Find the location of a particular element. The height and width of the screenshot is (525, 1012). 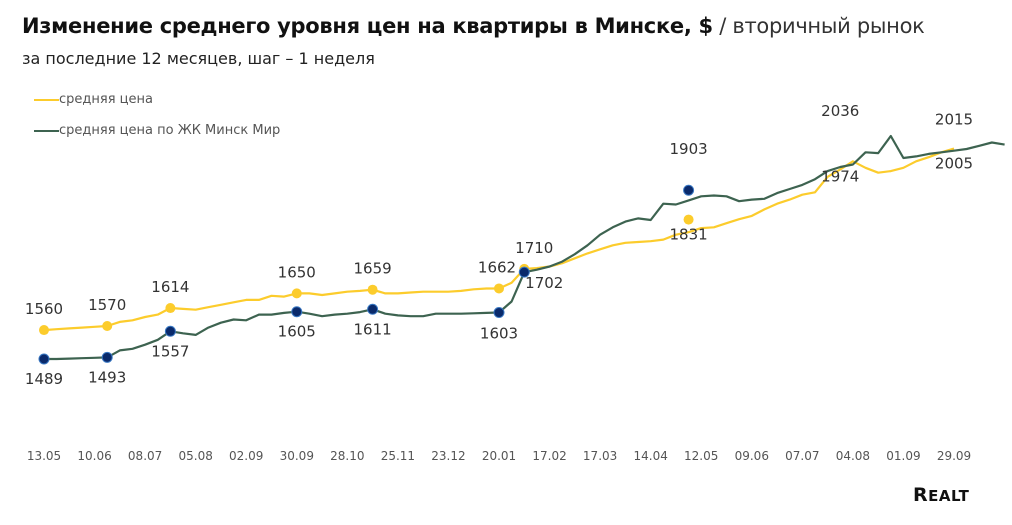

legend-label-avg: средняя цена is located at coordinates (106, 99).